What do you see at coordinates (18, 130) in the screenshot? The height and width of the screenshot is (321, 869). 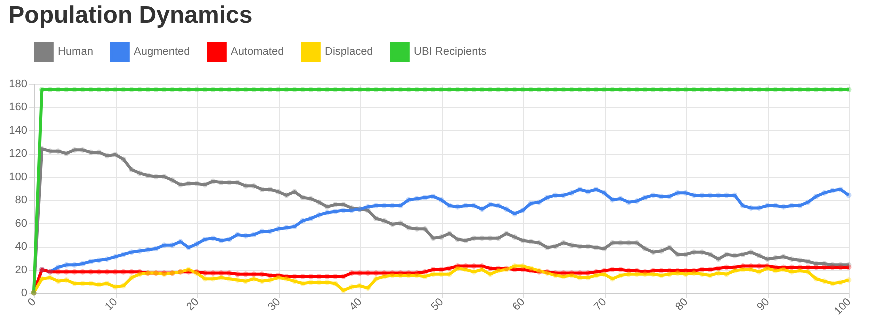 I see `y-tick-label: 140` at bounding box center [18, 130].